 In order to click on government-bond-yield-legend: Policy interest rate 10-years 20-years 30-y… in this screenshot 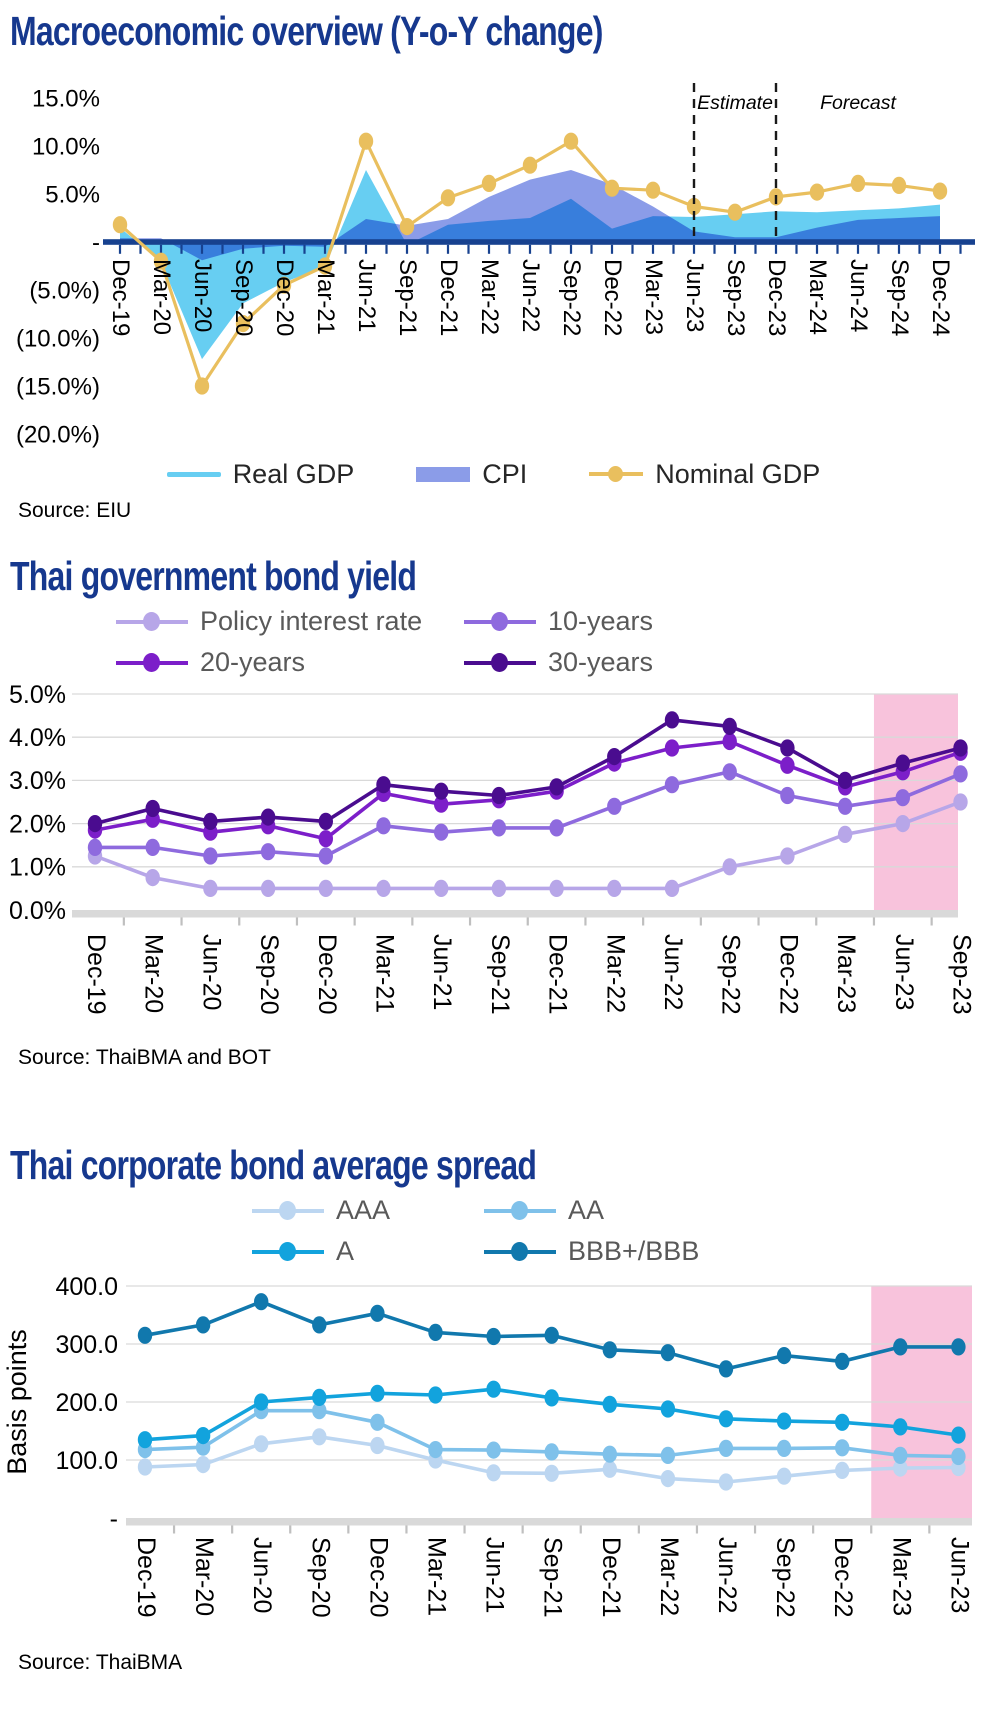, I will do `click(551, 642)`.